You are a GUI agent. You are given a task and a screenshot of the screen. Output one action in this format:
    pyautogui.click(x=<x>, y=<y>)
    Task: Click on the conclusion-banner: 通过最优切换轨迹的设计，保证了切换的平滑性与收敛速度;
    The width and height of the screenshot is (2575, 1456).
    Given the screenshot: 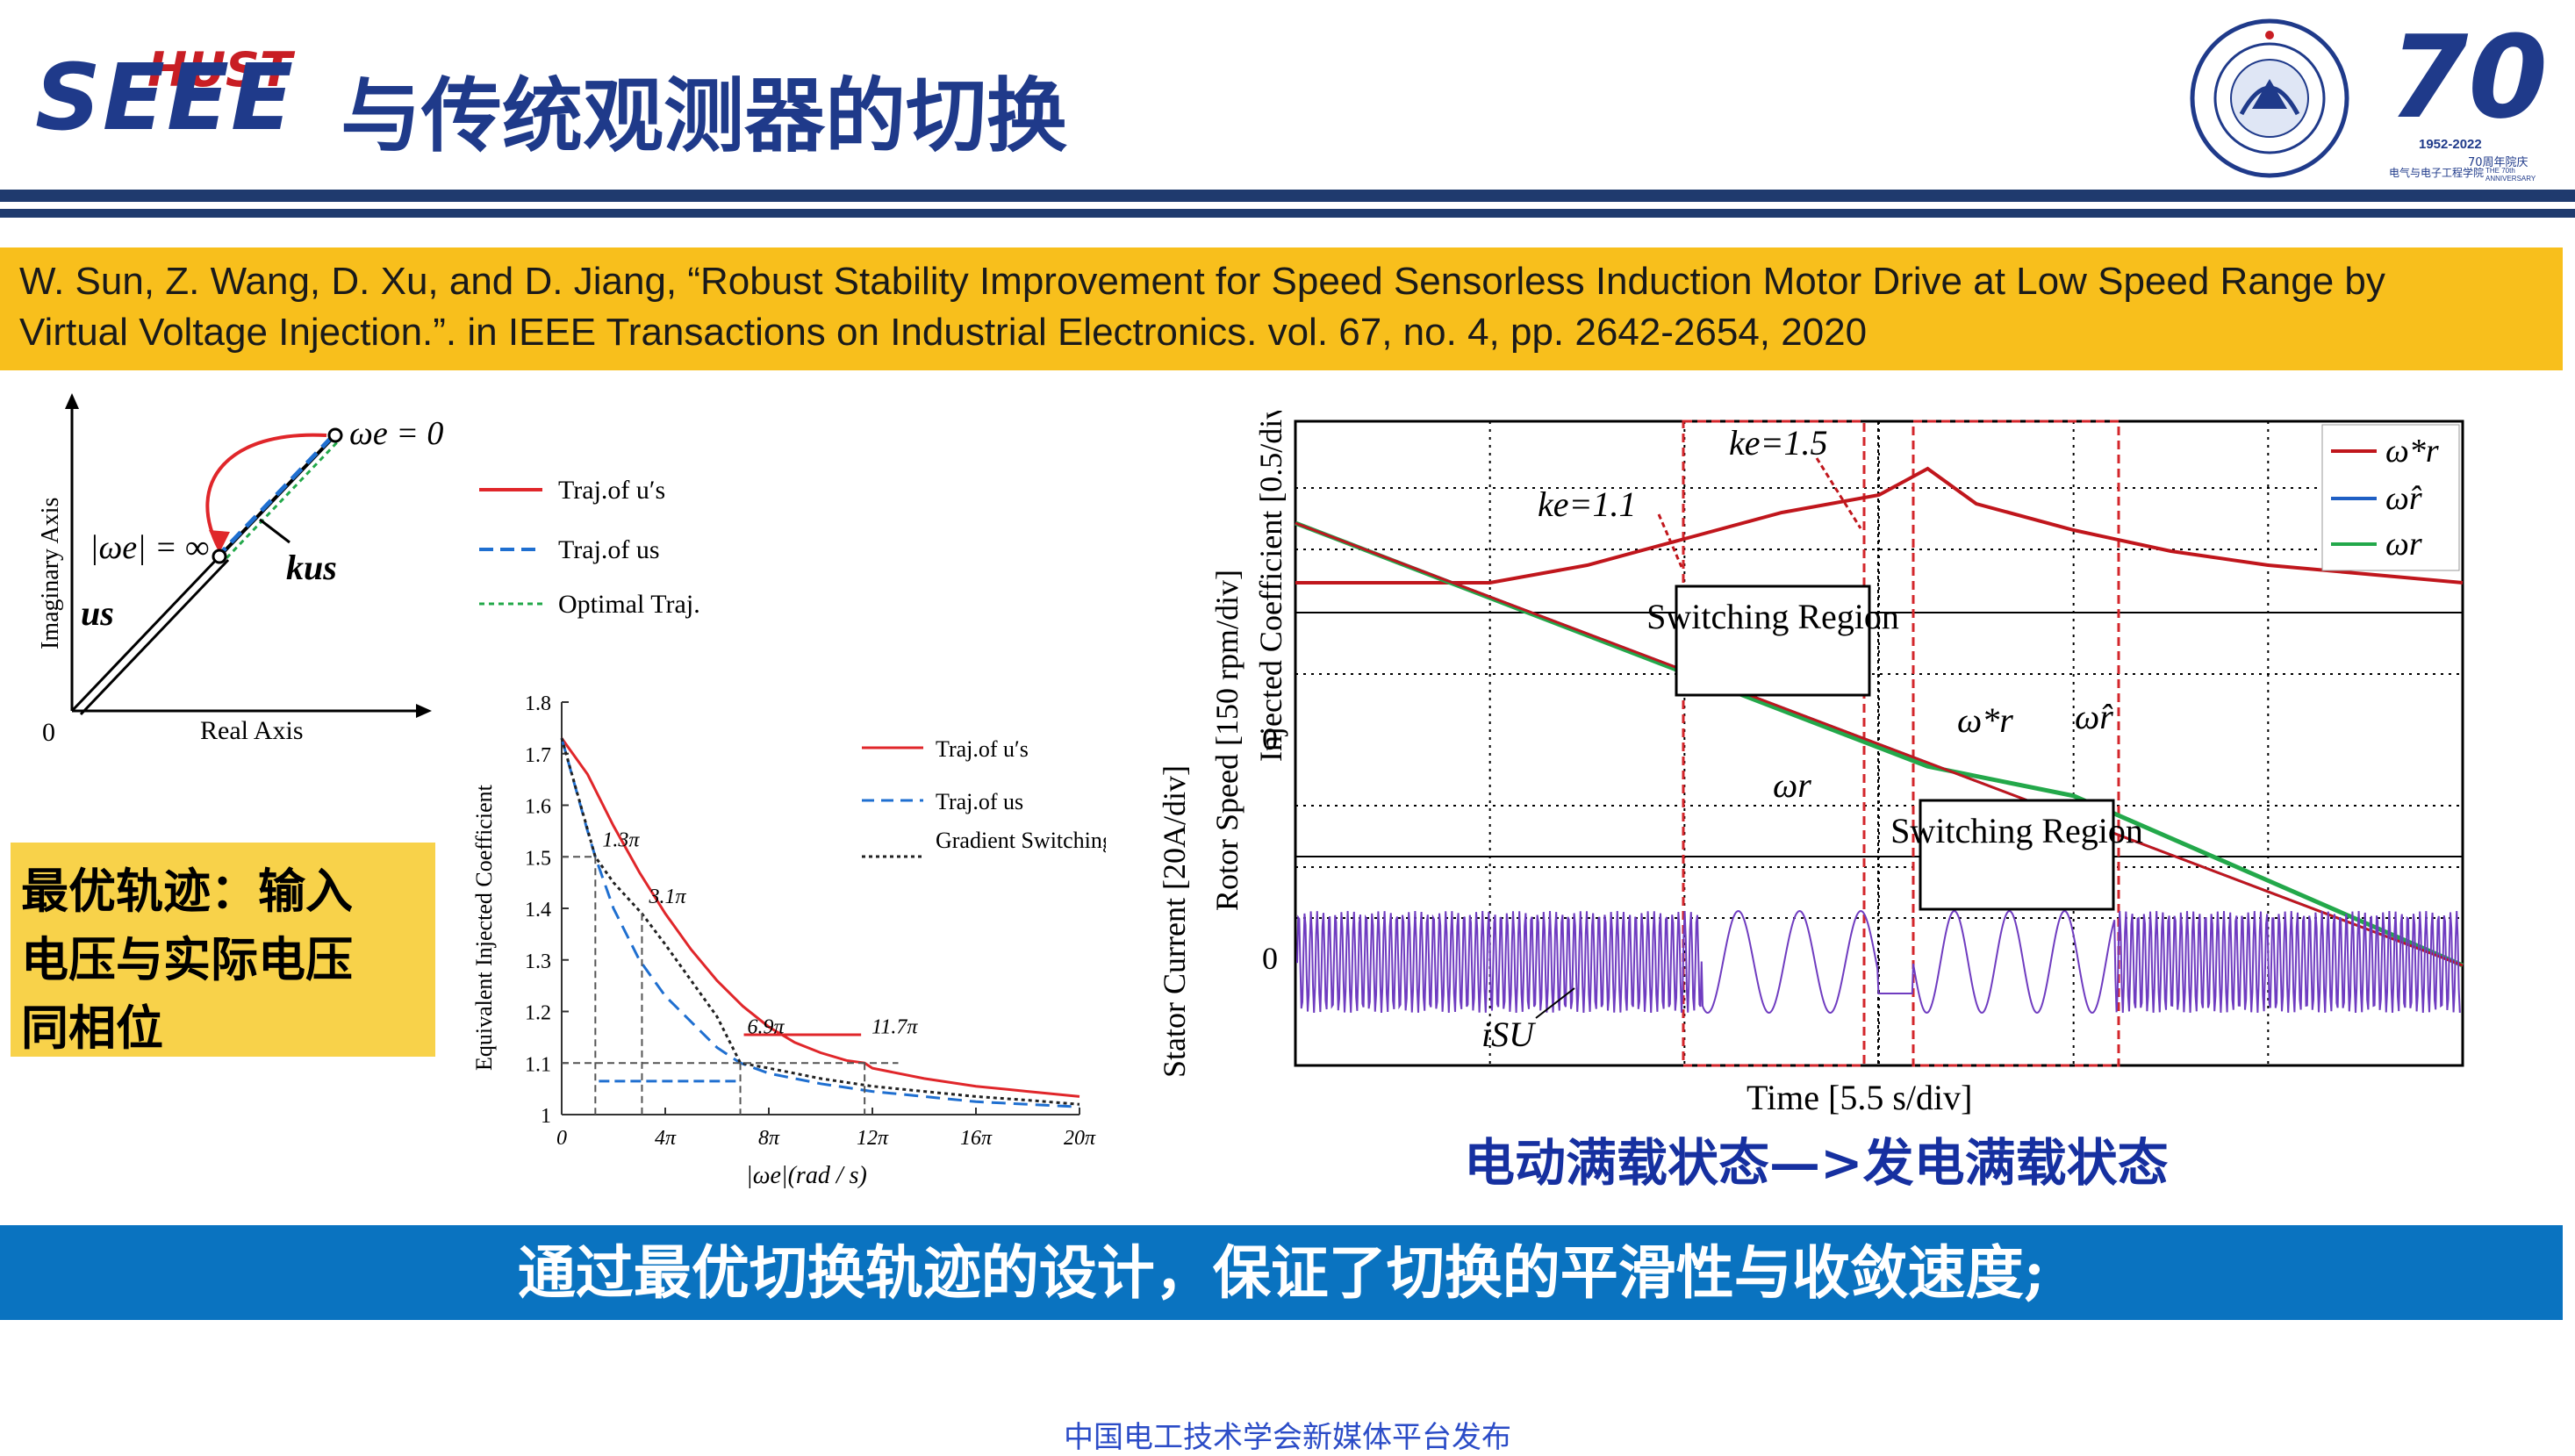 What is the action you would take?
    pyautogui.click(x=1282, y=1272)
    